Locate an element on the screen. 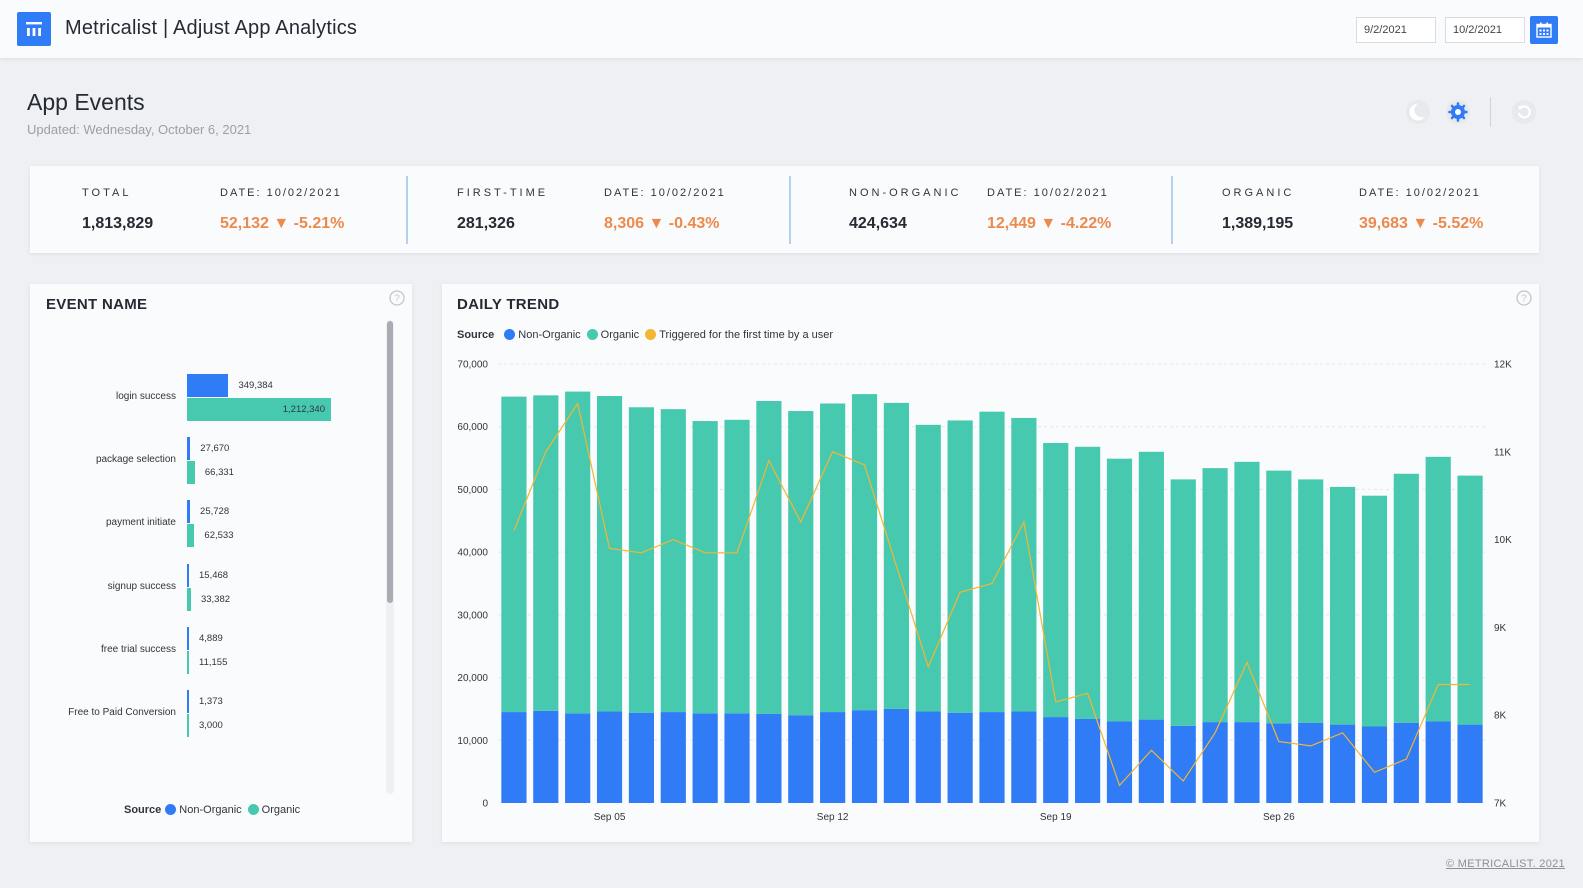  calendar-icon is located at coordinates (1544, 30).